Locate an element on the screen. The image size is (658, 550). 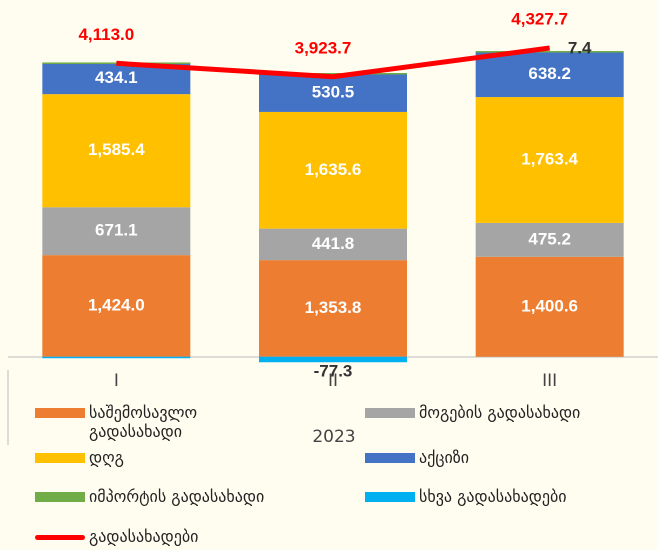
legend-item: საშემოსავლო გადასახადი is located at coordinates (150, 422).